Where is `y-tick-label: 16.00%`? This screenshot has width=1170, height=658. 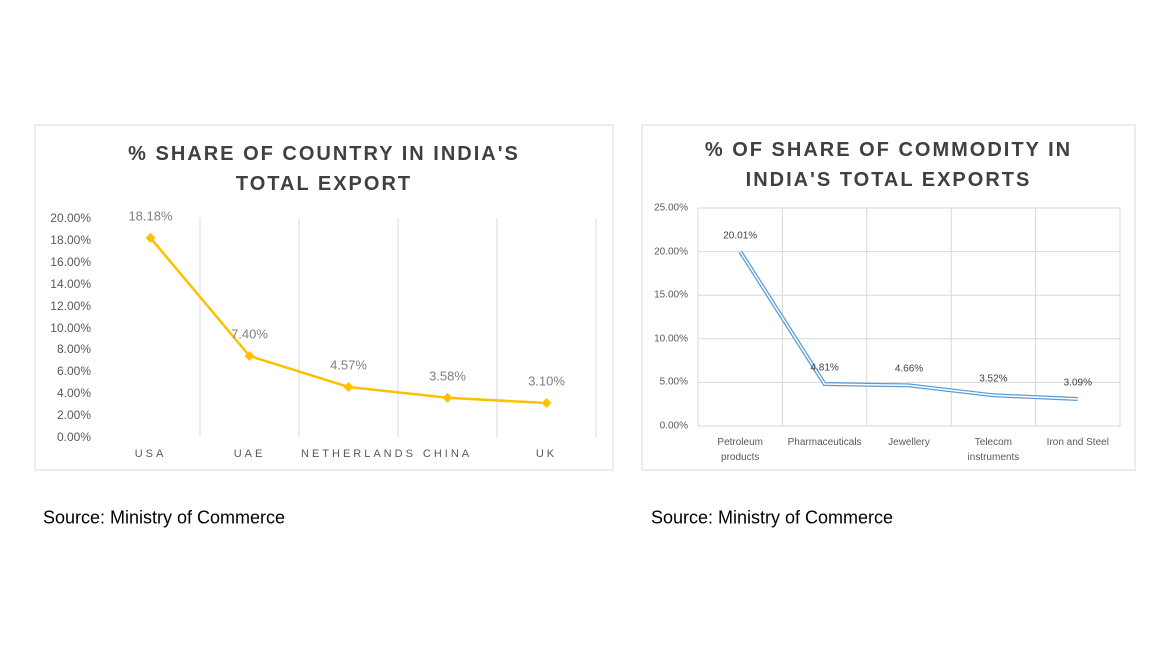 y-tick-label: 16.00% is located at coordinates (70, 261).